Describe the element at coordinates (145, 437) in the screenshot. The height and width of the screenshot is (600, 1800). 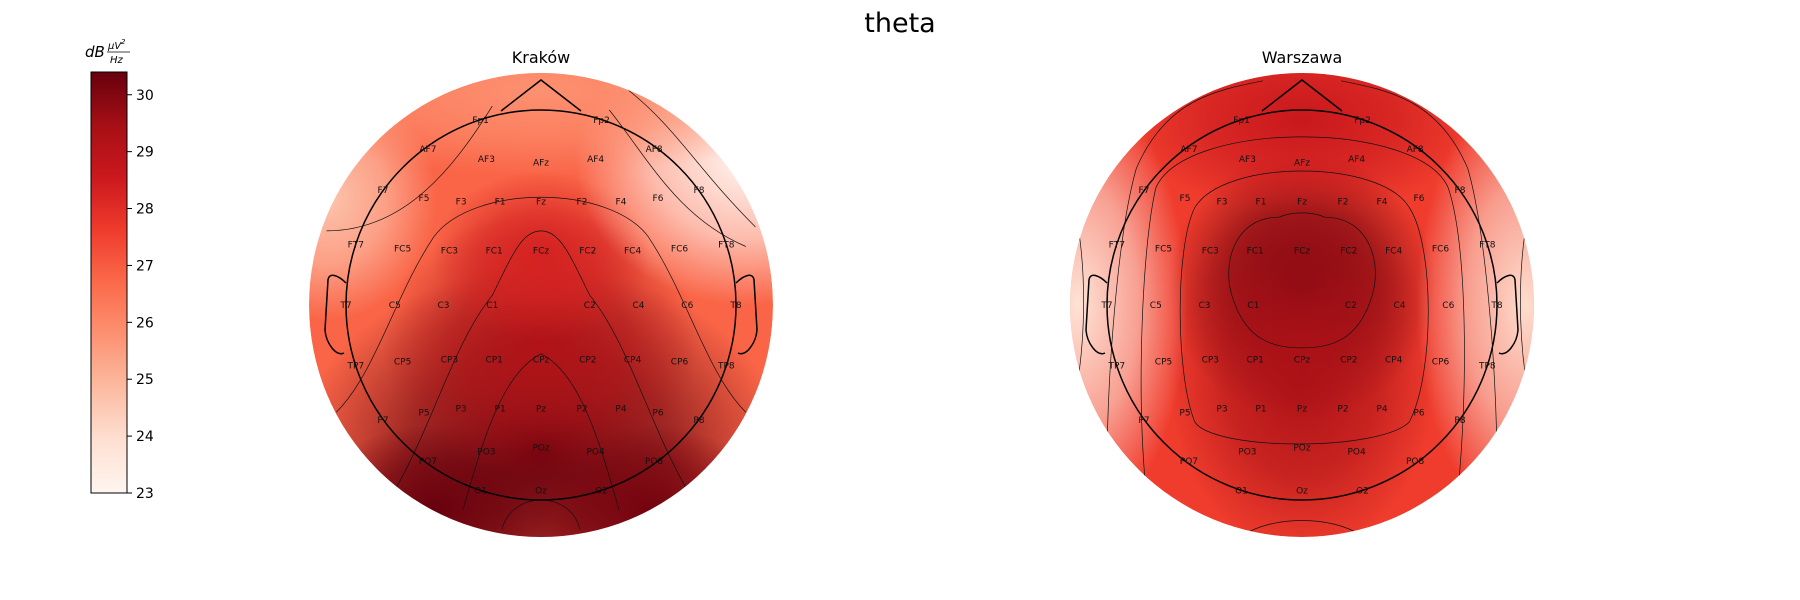
I see `colorbar-tick-label: 24` at that location.